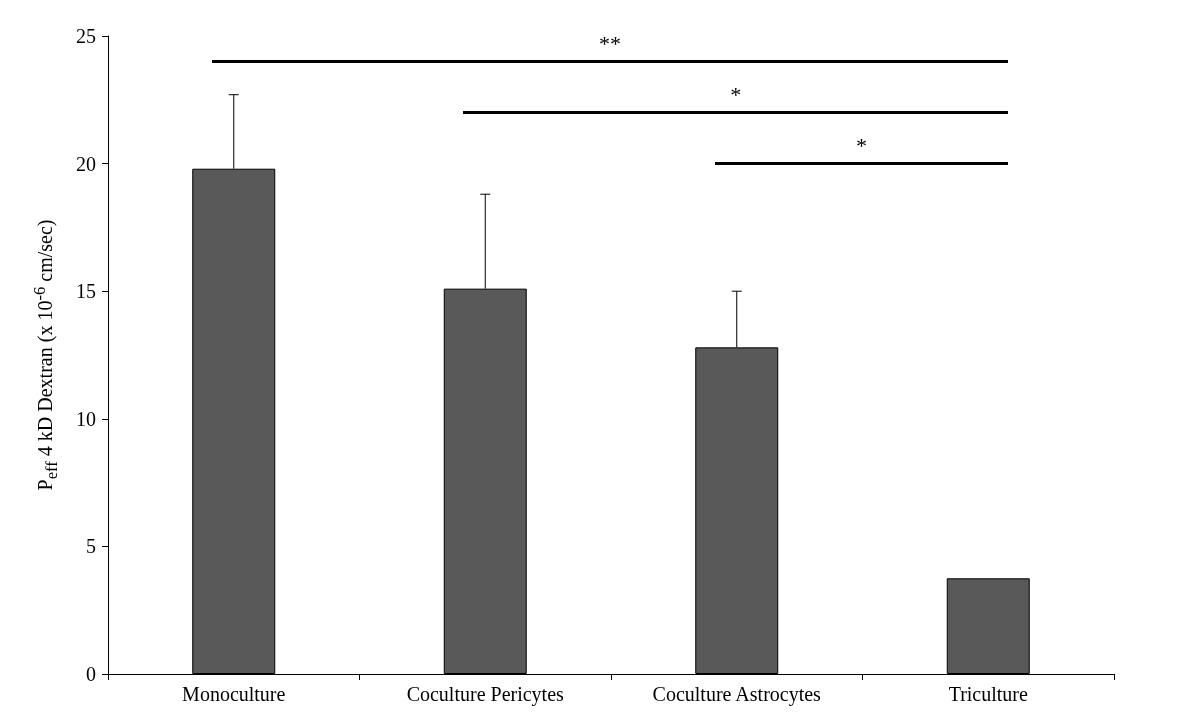 This screenshot has width=1182, height=724. Describe the element at coordinates (86, 291) in the screenshot. I see `y-tick-label: 15` at that location.